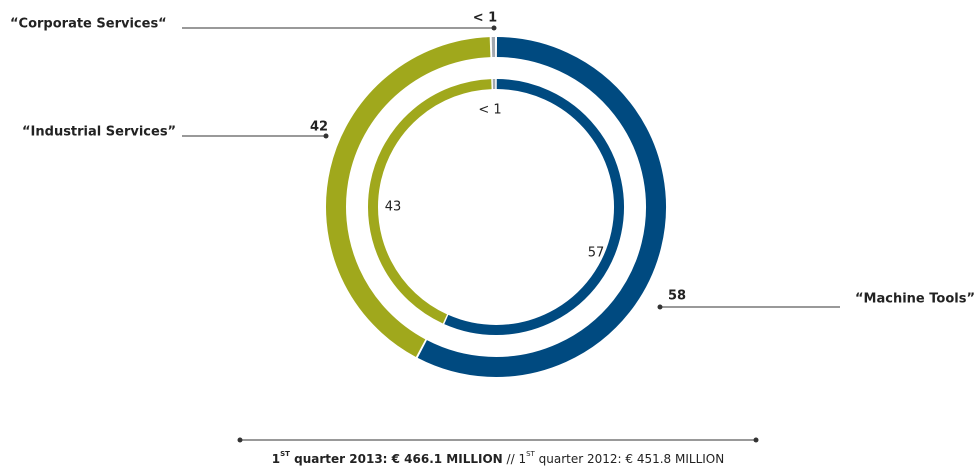  What do you see at coordinates (629, 459) in the screenshot?
I see `previous: quarter 2012: € 451.8 MILLION` at bounding box center [629, 459].